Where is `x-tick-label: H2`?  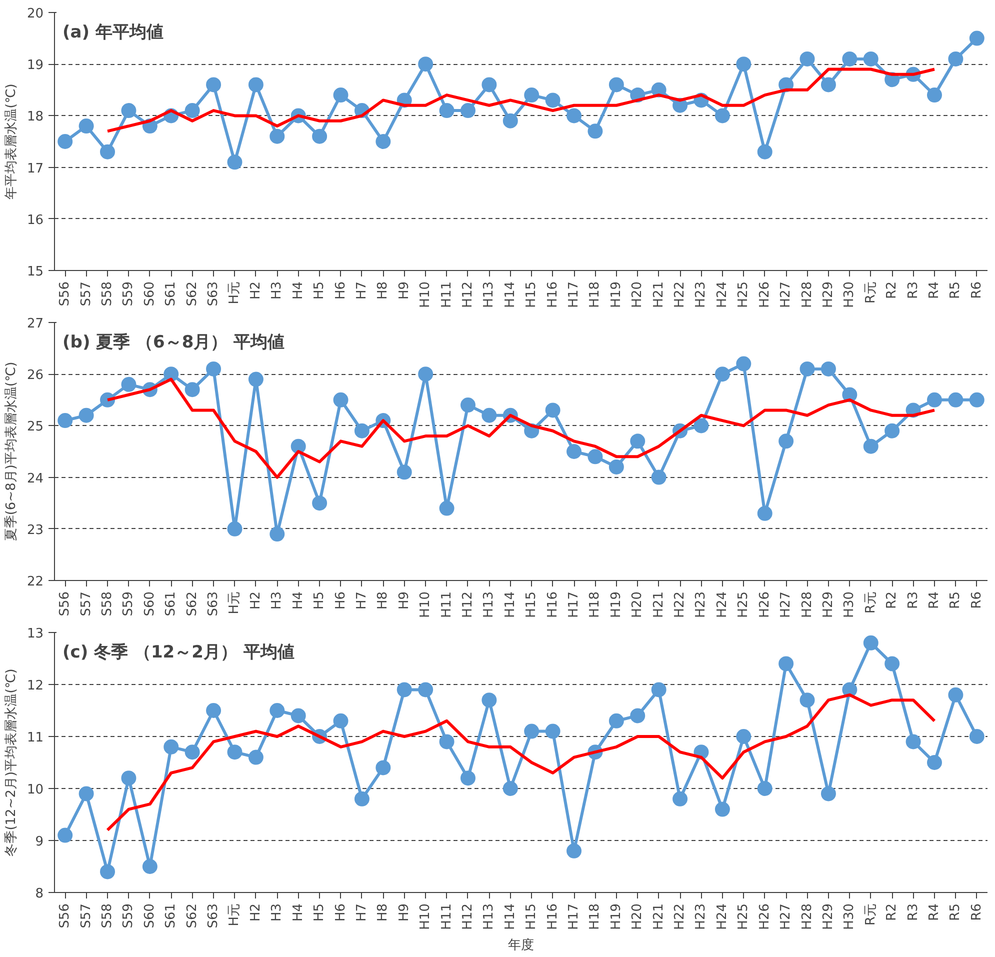
x-tick-label: H2 is located at coordinates (256, 913).